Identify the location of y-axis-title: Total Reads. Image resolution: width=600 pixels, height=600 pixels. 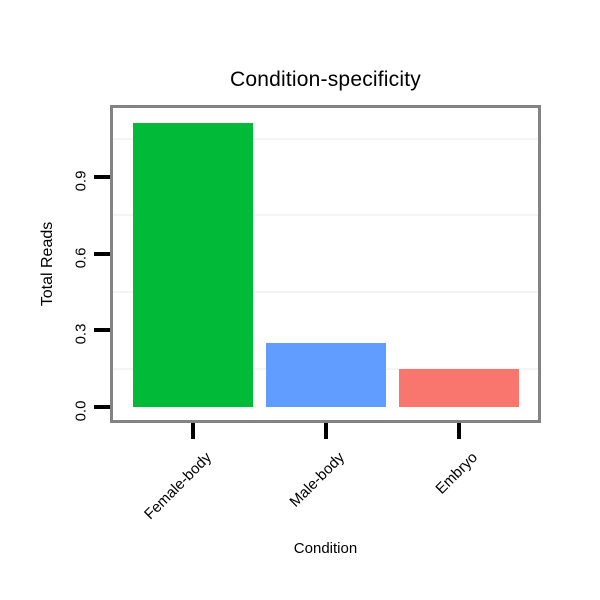
(47, 264).